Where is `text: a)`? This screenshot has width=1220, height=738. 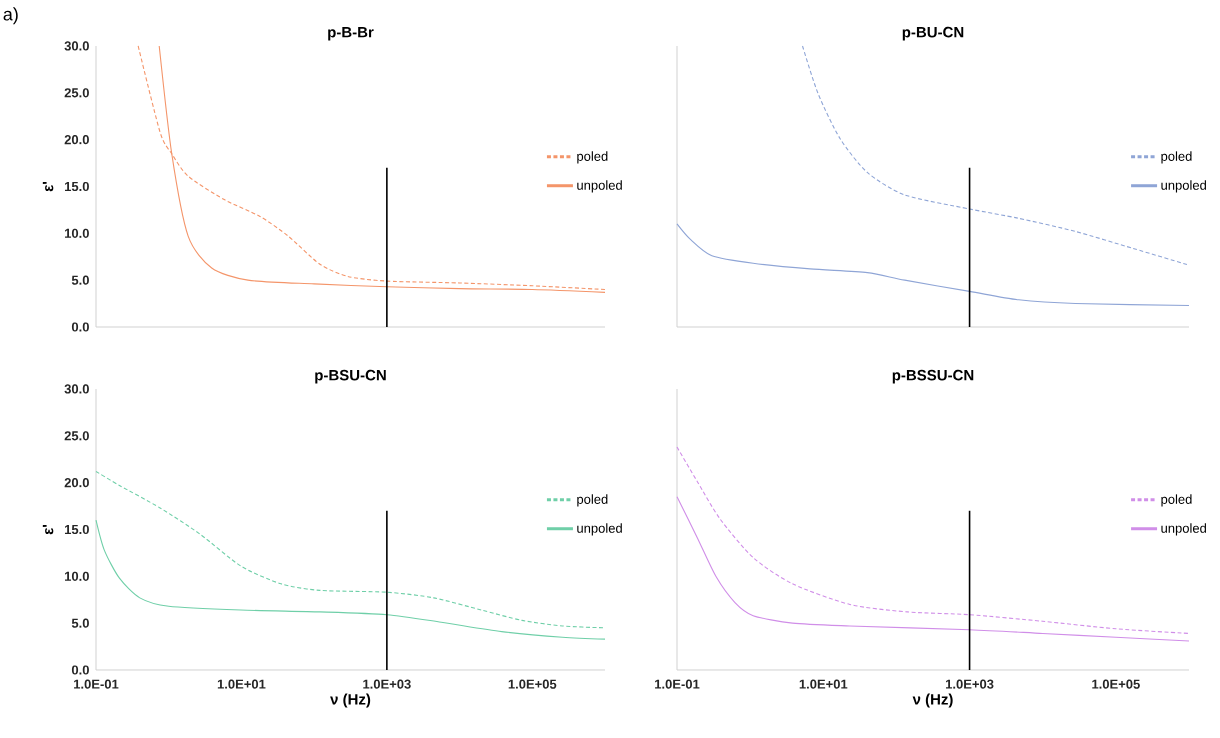
text: a) is located at coordinates (10, 16).